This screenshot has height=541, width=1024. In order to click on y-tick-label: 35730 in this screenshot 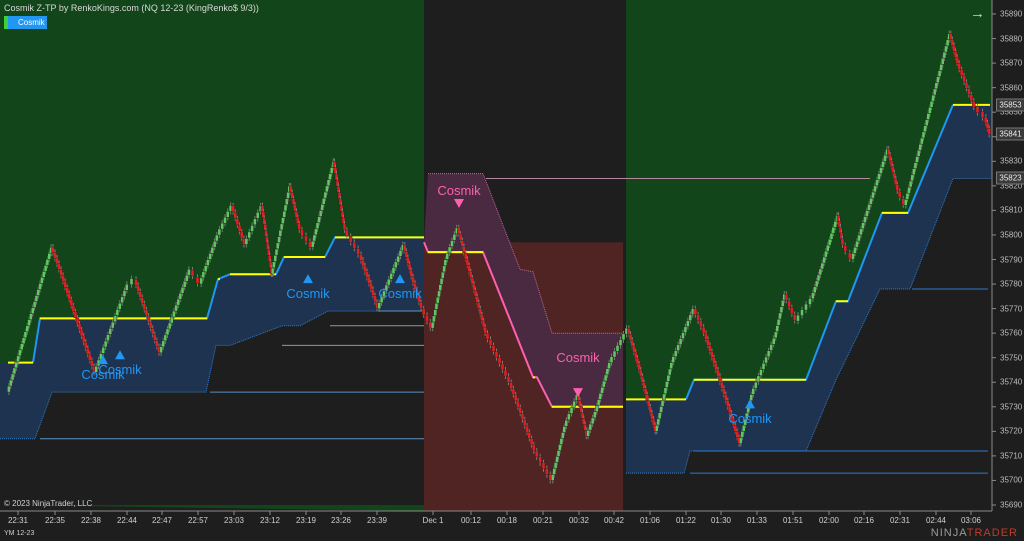, I will do `click(1011, 407)`.